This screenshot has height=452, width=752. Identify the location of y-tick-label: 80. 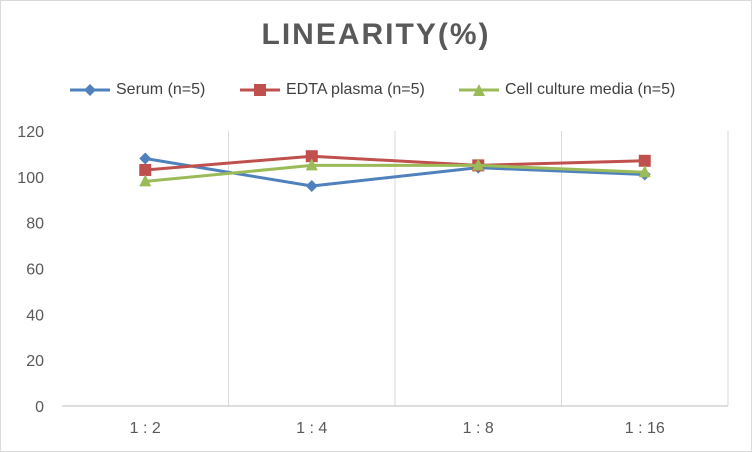
(35, 224).